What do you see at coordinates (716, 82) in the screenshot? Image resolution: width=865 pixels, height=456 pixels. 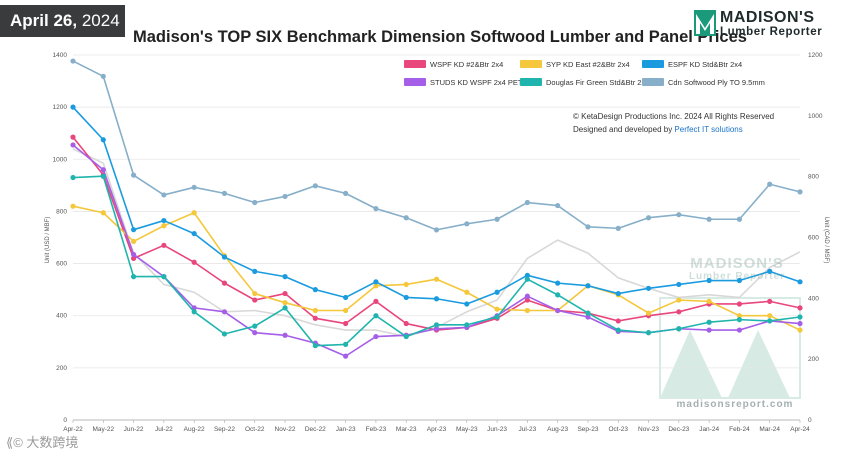 I see `legend-label: Cdn Softwood Ply TO 9.5mm` at bounding box center [716, 82].